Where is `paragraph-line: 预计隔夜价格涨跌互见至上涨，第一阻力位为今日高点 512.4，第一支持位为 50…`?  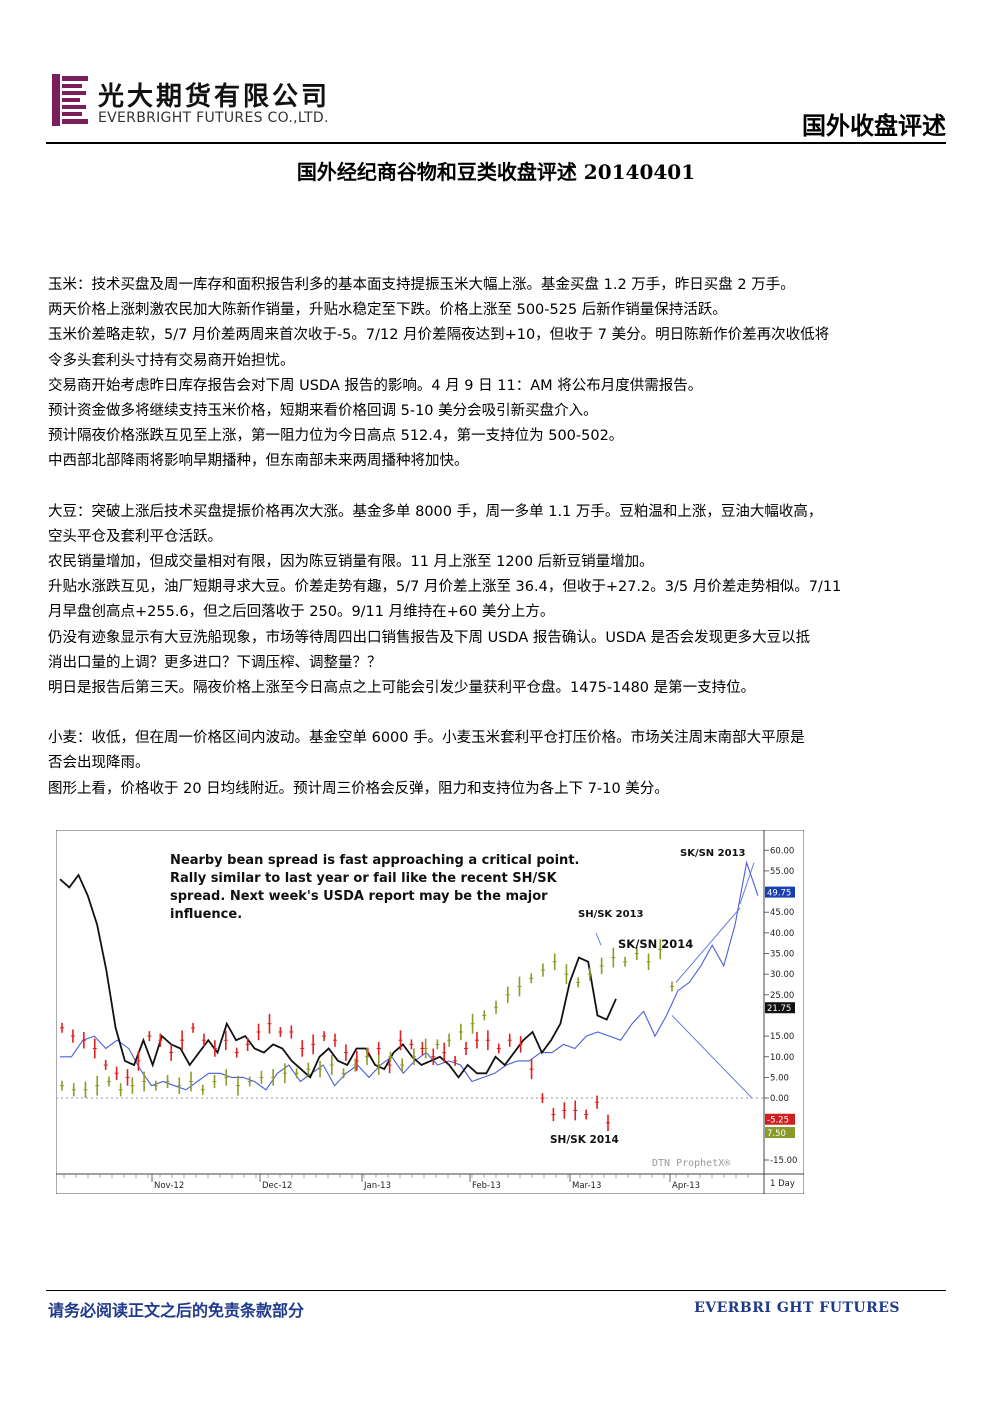
paragraph-line: 预计隔夜价格涨跌互见至上涨，第一阻力位为今日高点 512.4，第一支持位为 50… is located at coordinates (336, 436).